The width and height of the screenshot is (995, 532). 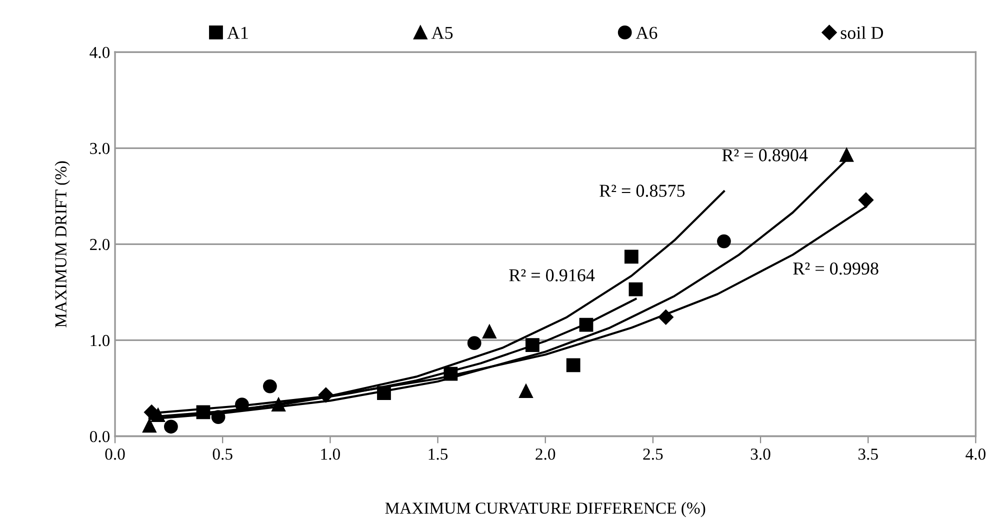 What do you see at coordinates (237, 32) in the screenshot?
I see `legend-label: A1` at bounding box center [237, 32].